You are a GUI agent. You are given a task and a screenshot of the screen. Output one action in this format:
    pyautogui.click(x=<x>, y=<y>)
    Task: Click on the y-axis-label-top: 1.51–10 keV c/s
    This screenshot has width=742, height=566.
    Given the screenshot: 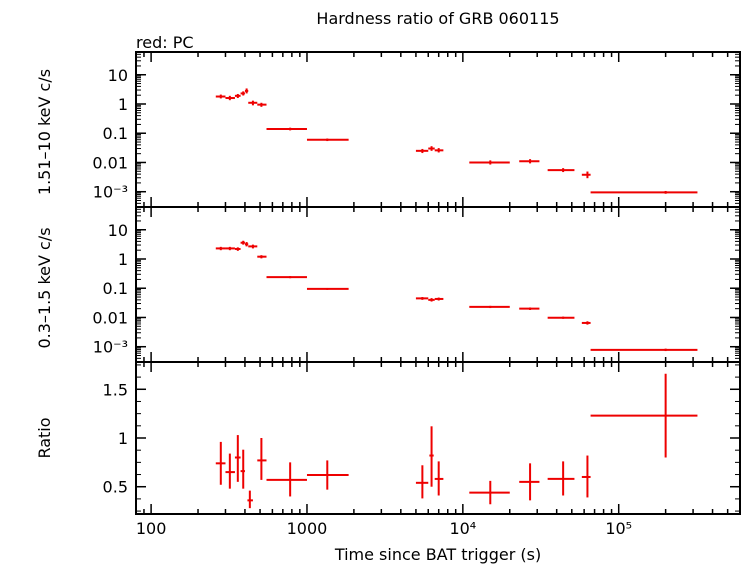 What is the action you would take?
    pyautogui.click(x=44, y=132)
    